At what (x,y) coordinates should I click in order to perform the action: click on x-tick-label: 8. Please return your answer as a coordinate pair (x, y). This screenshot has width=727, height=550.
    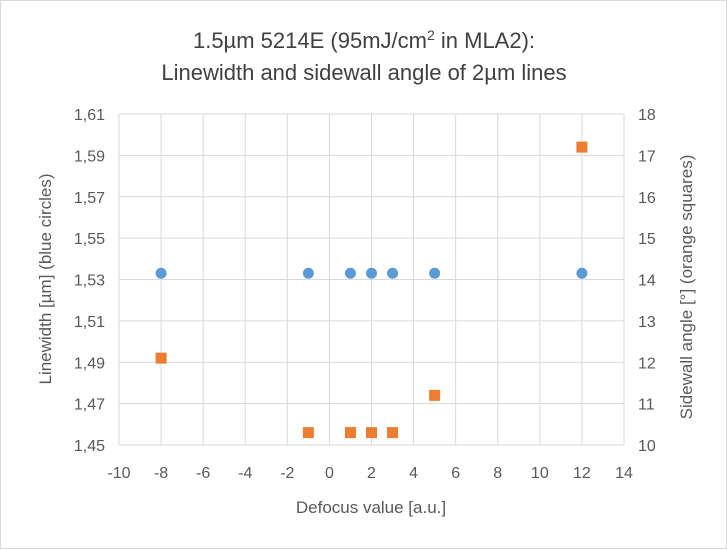
    Looking at the image, I should click on (497, 473).